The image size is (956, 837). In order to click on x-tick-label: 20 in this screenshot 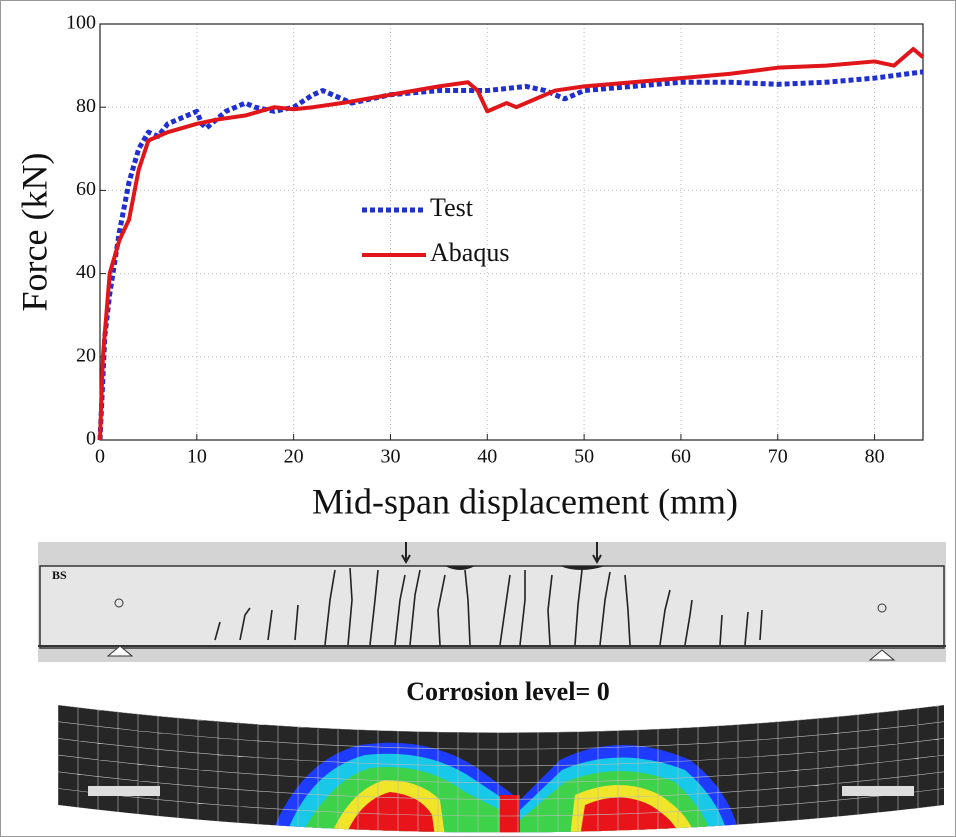, I will do `click(294, 457)`.